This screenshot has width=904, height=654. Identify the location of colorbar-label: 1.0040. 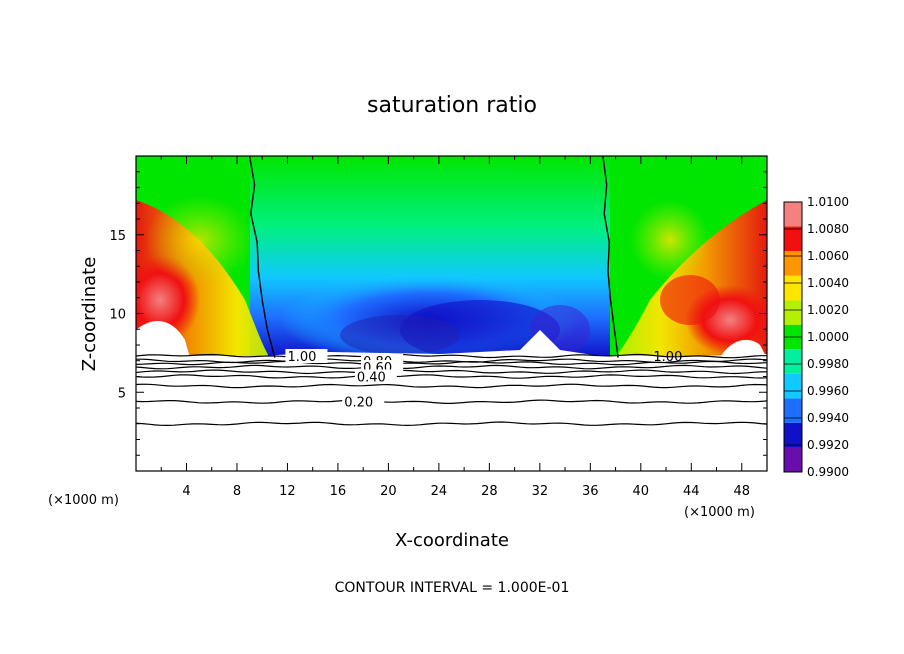
(828, 283).